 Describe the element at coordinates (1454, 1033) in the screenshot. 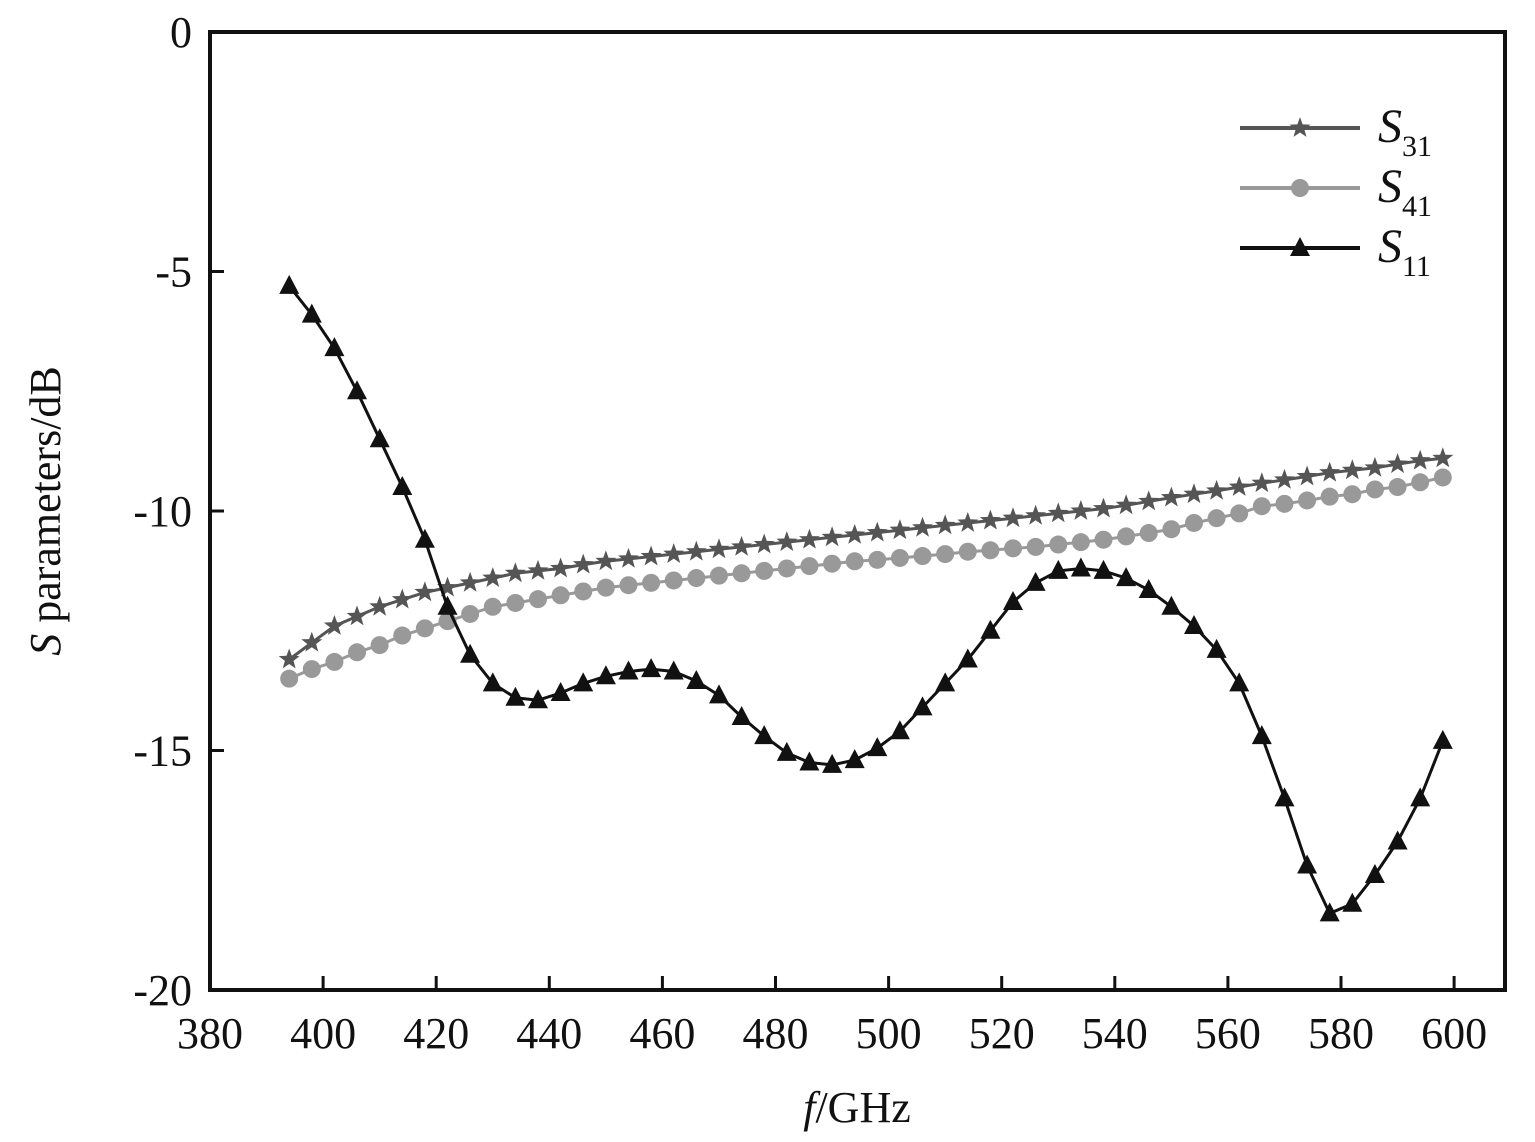

I see `x-tick-label: 600` at that location.